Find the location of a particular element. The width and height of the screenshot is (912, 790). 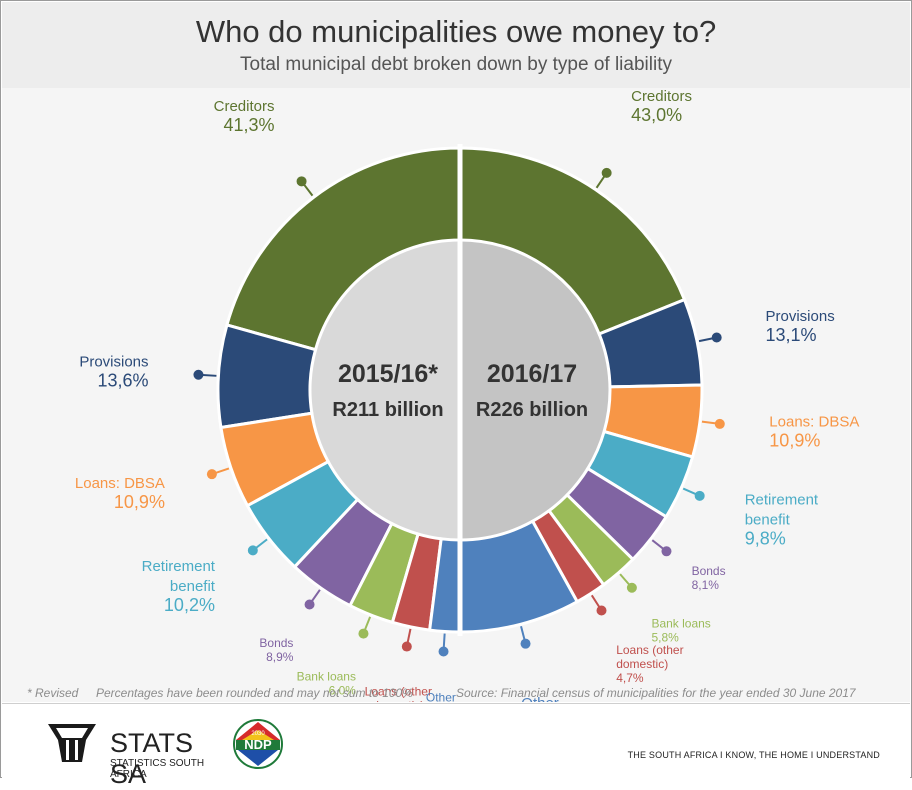

leader-dot-right-other is located at coordinates (525, 643).